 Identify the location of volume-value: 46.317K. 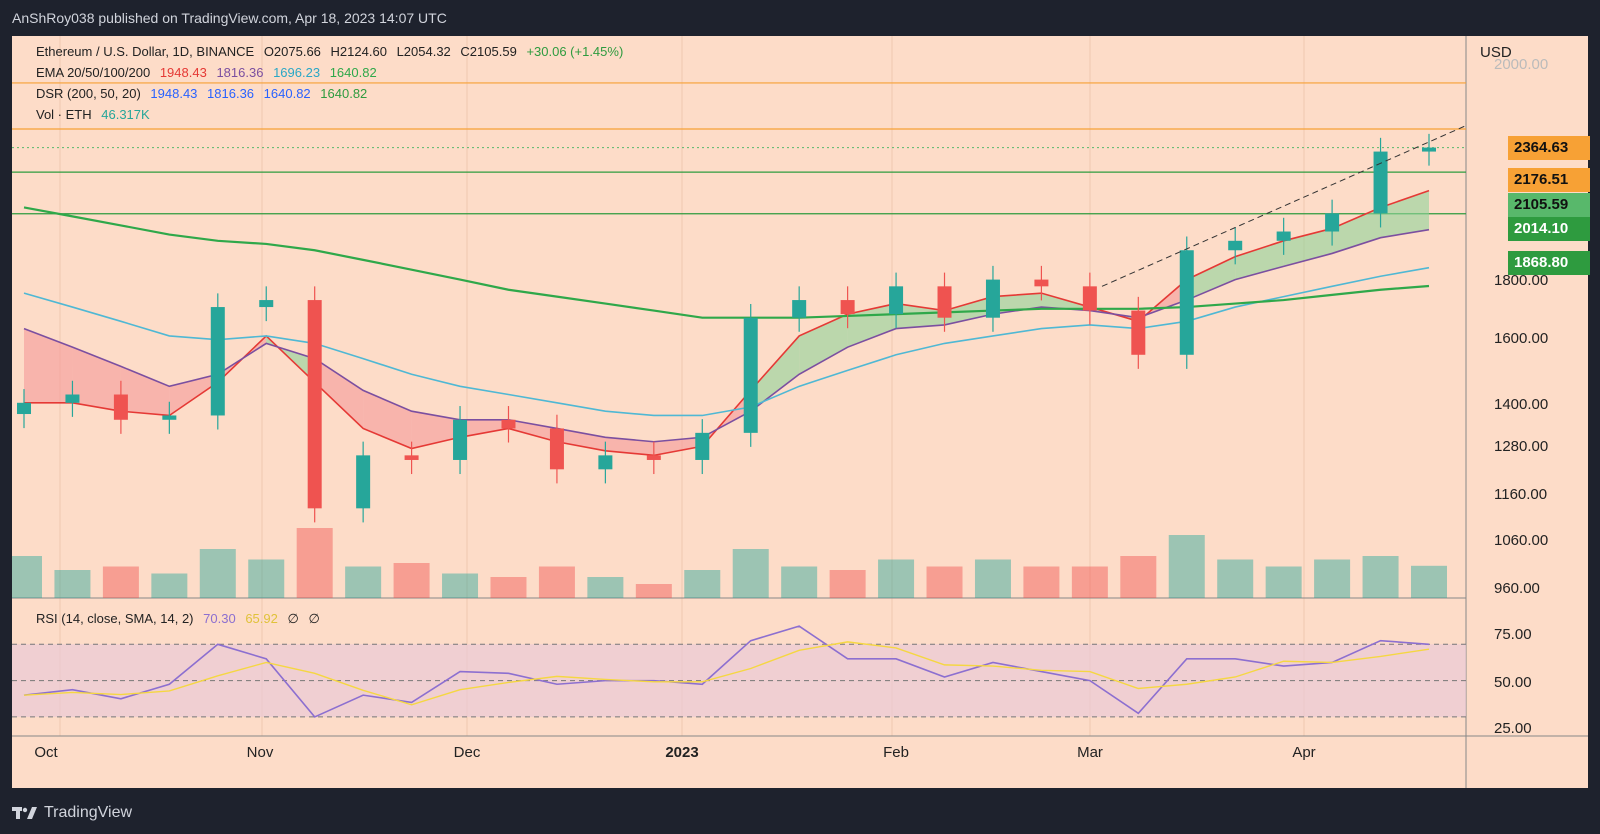
(125, 114).